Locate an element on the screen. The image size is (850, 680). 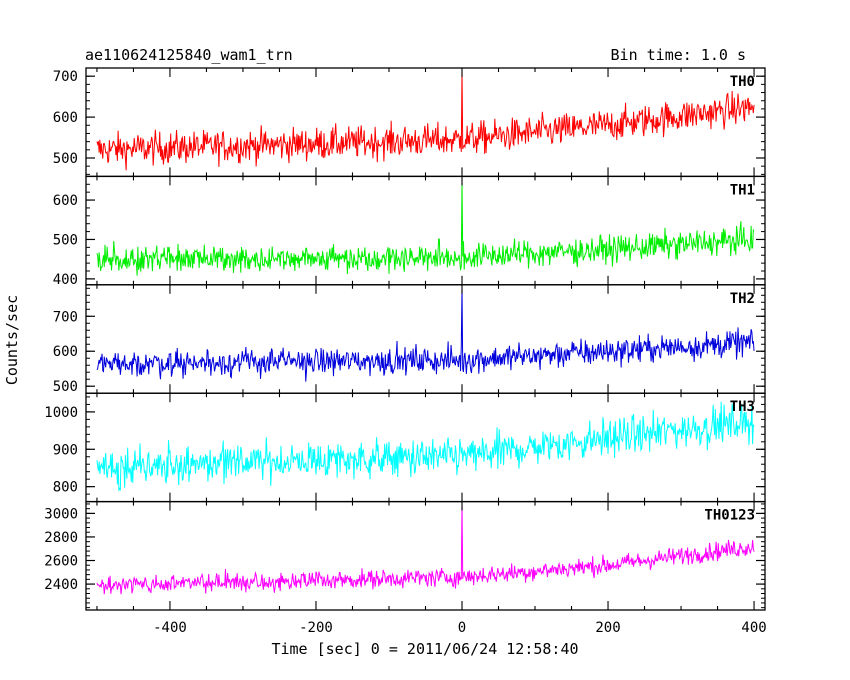
y-tick-label: 2600 is located at coordinates (61, 562).